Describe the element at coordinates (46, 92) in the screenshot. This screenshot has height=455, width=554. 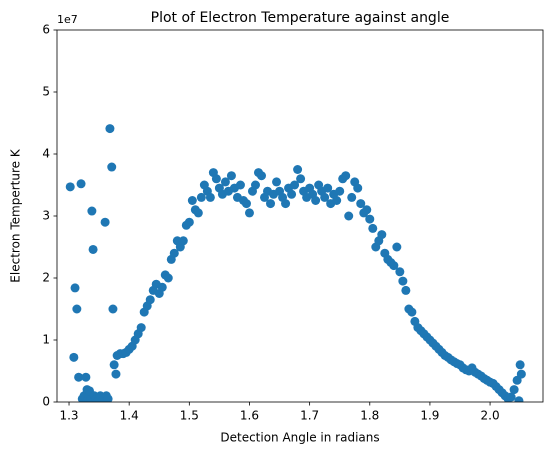
I see `y-tick-label: 5` at that location.